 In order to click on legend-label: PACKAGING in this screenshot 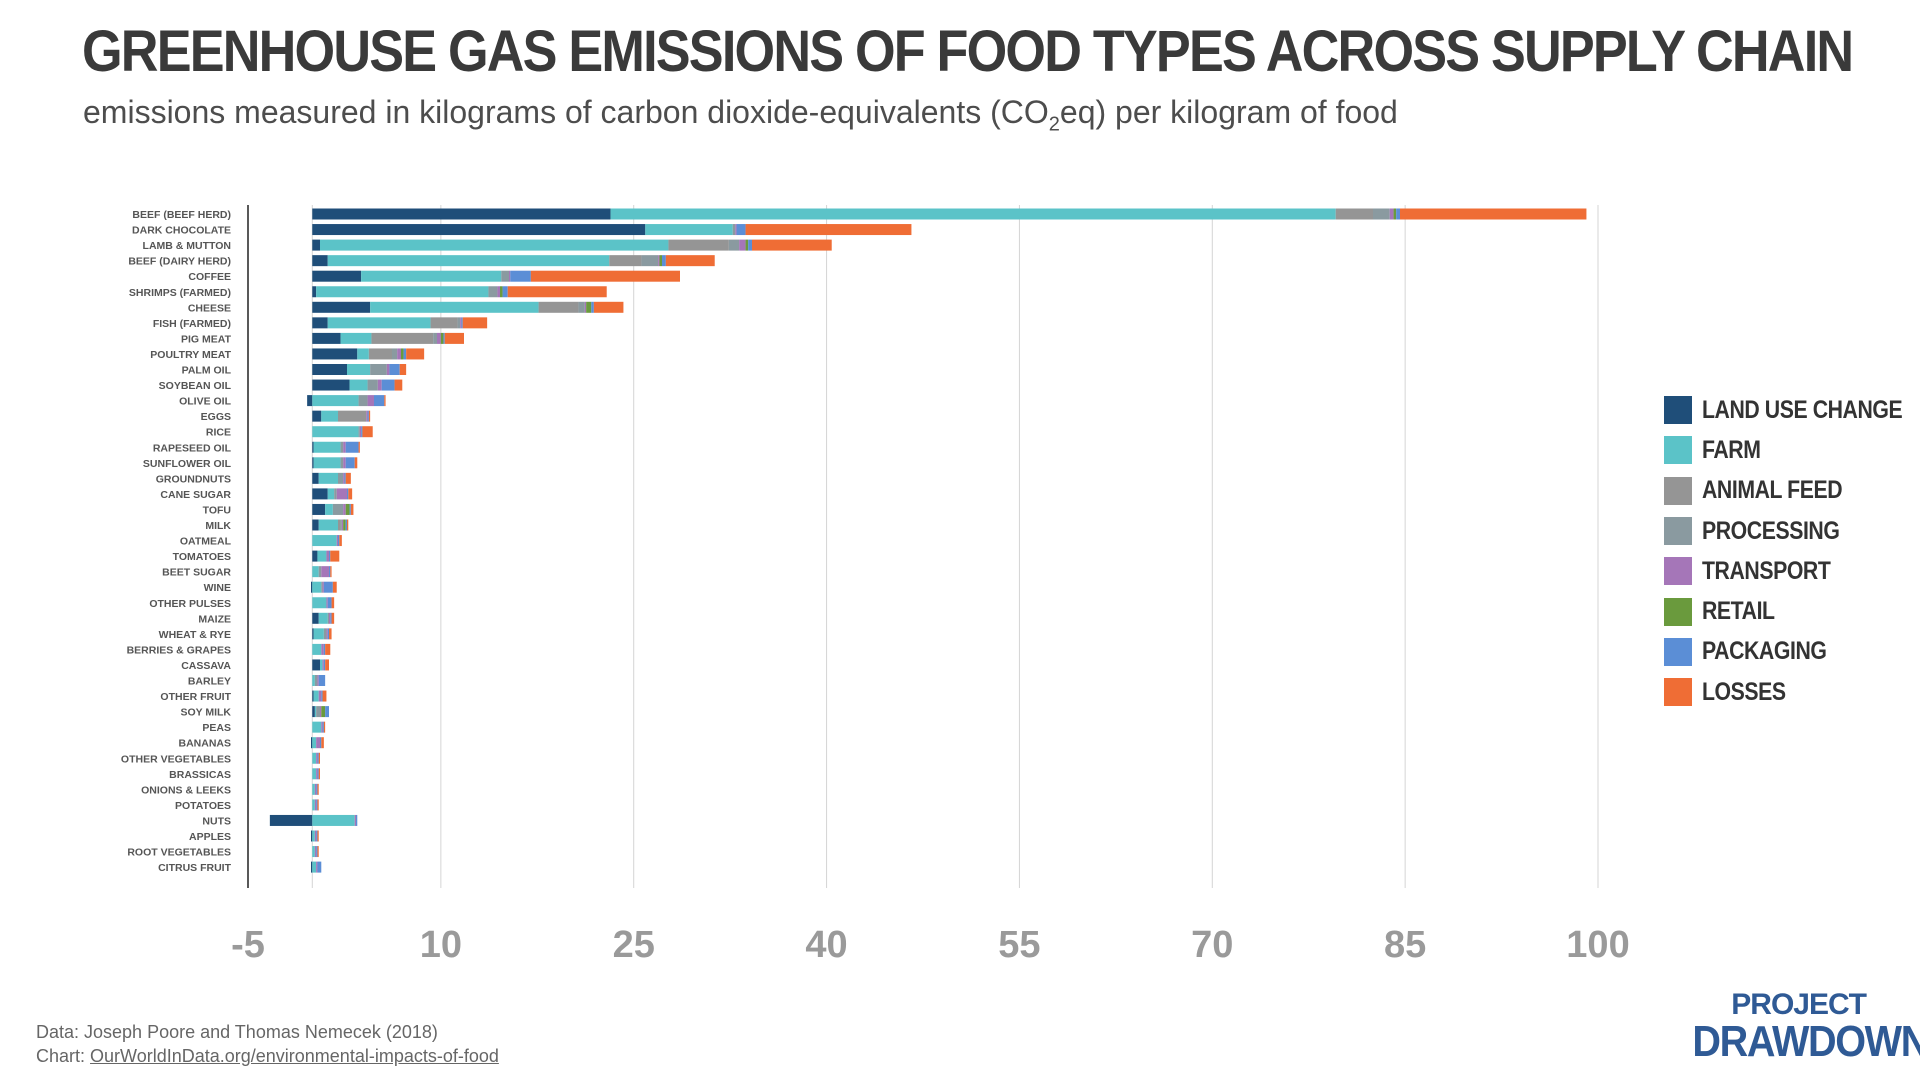, I will do `click(1764, 651)`.